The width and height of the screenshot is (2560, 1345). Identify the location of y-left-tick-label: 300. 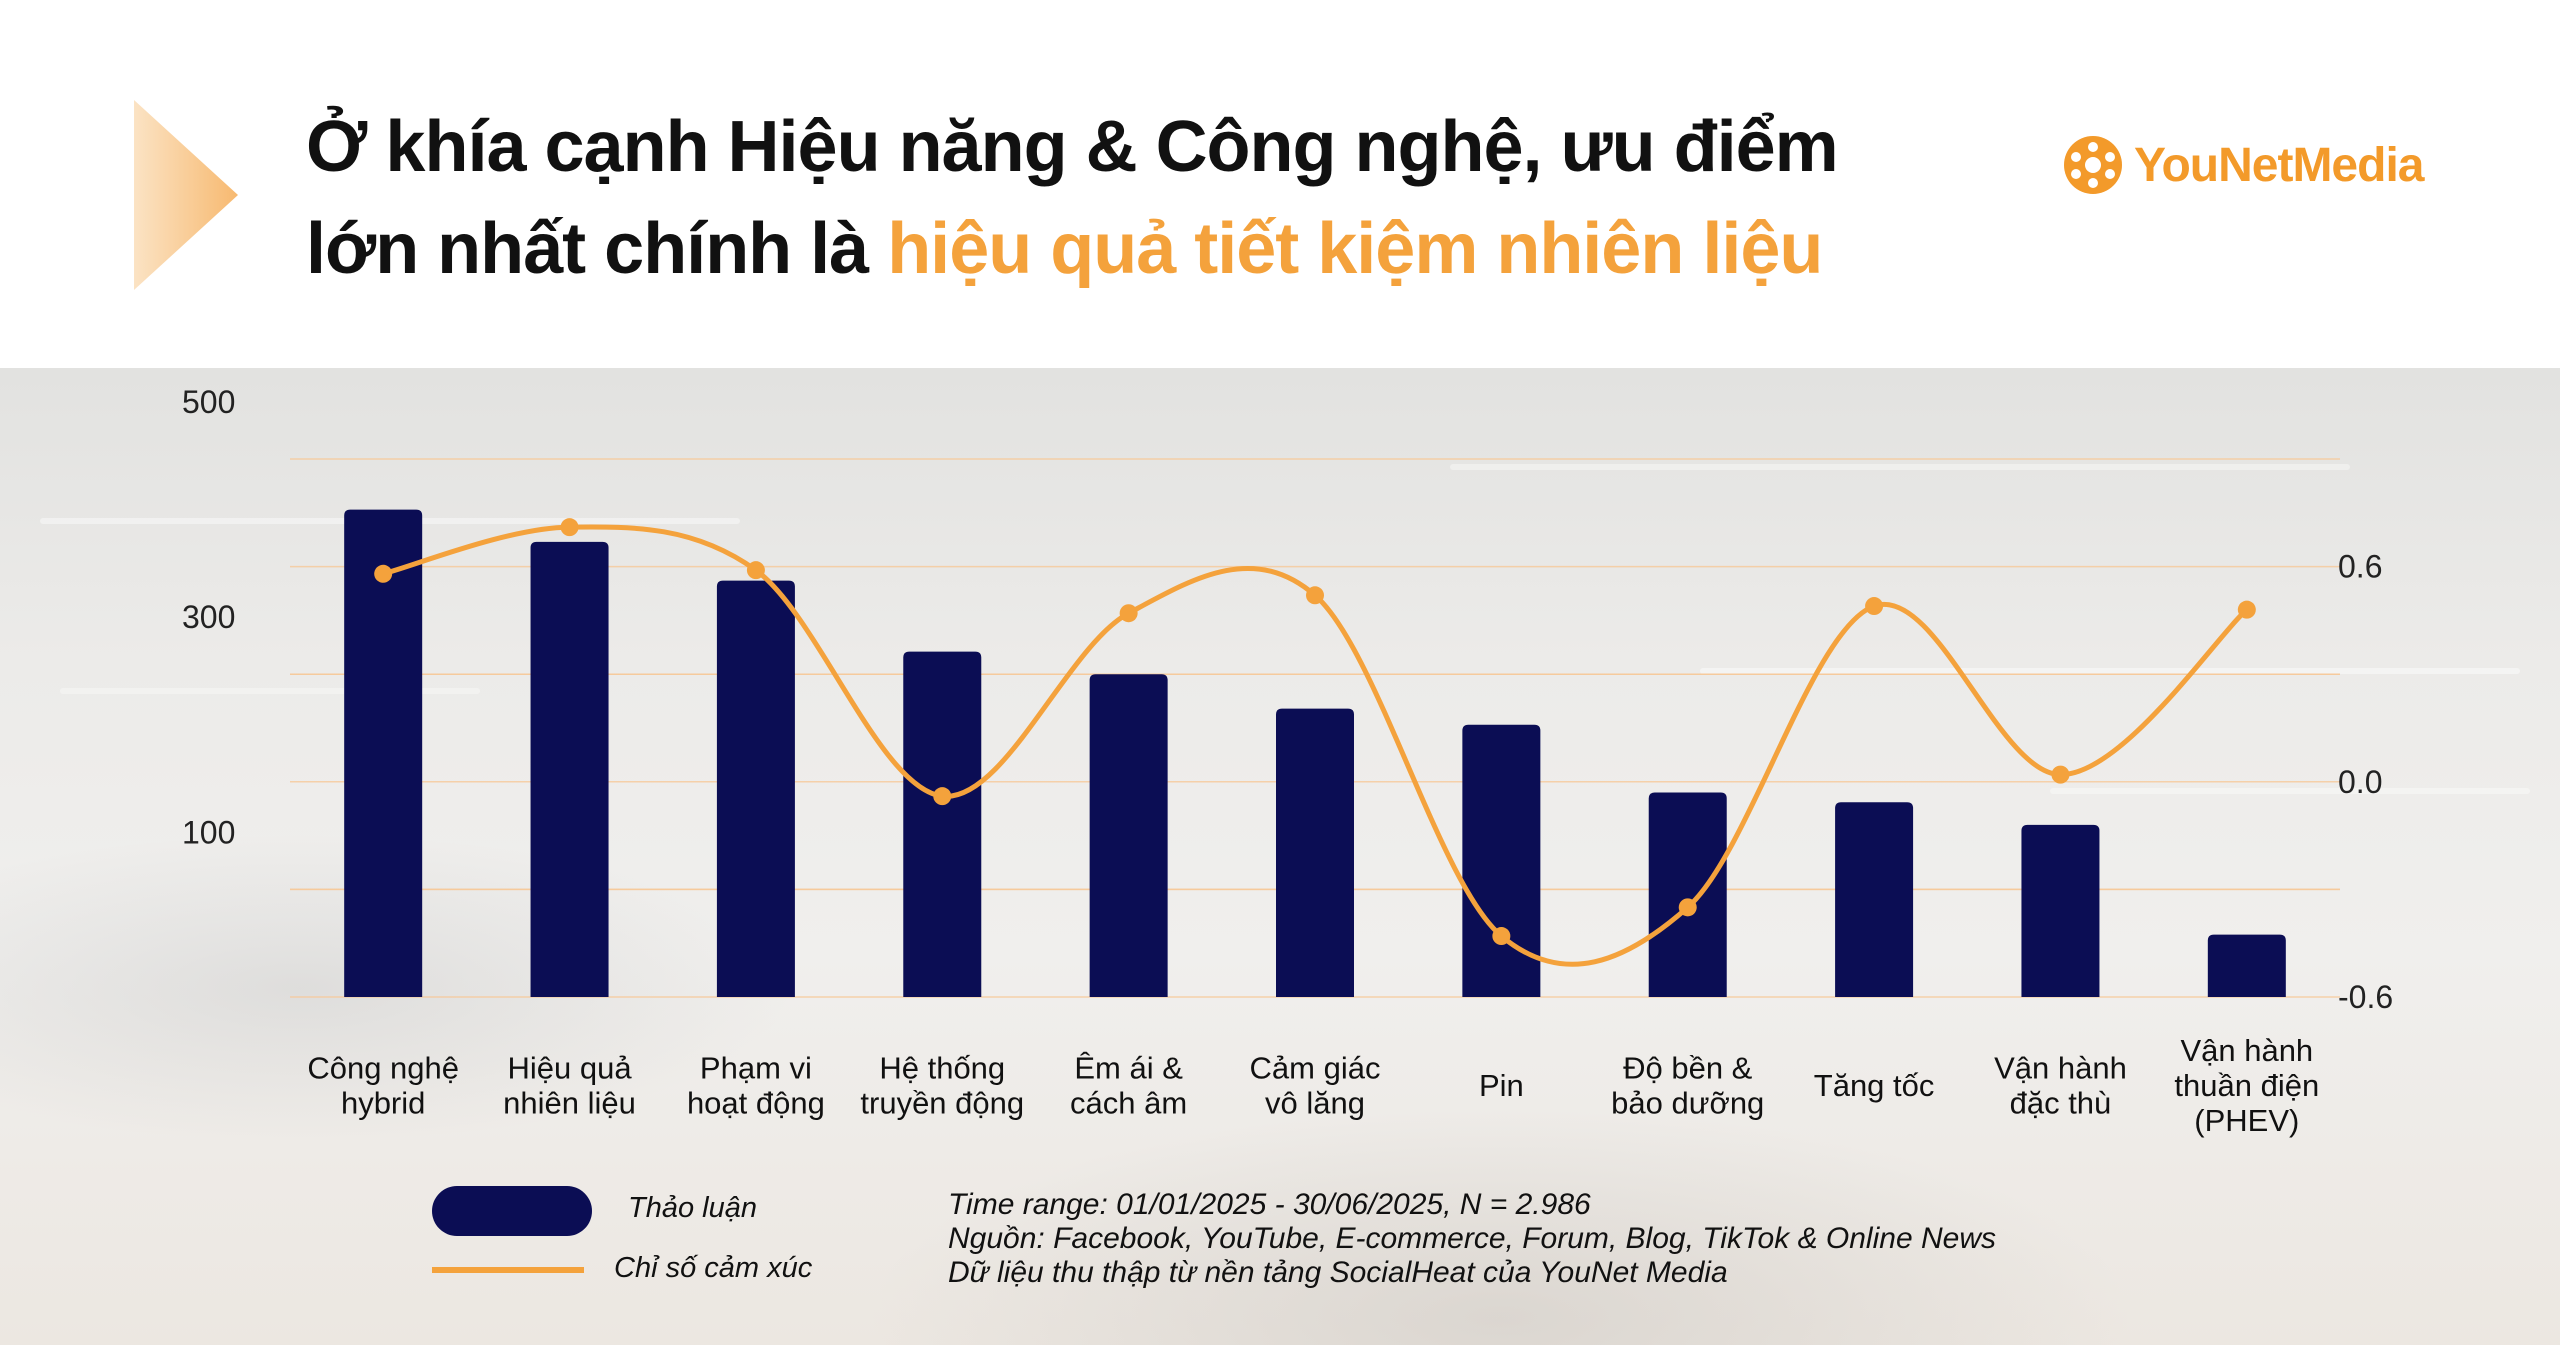
(208, 617).